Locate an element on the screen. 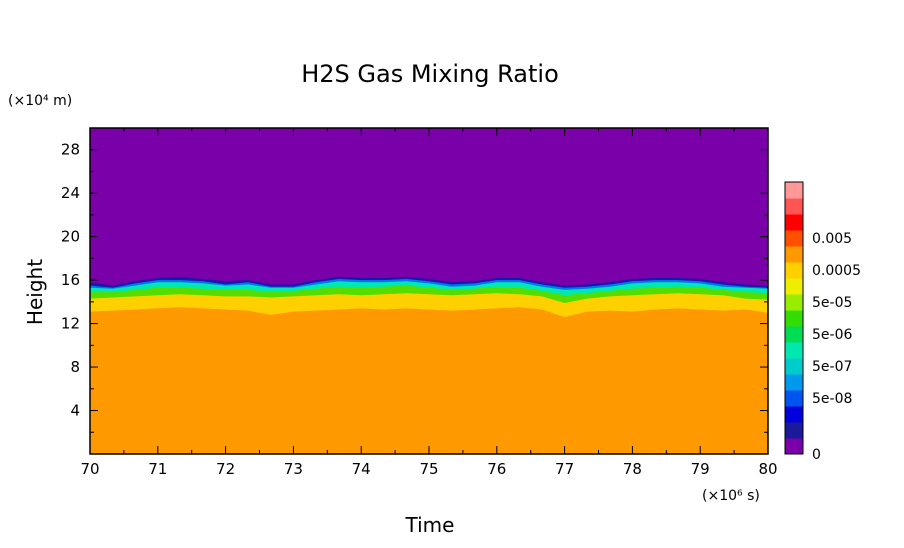 The width and height of the screenshot is (904, 548). x-tick-label: 70 is located at coordinates (89, 469).